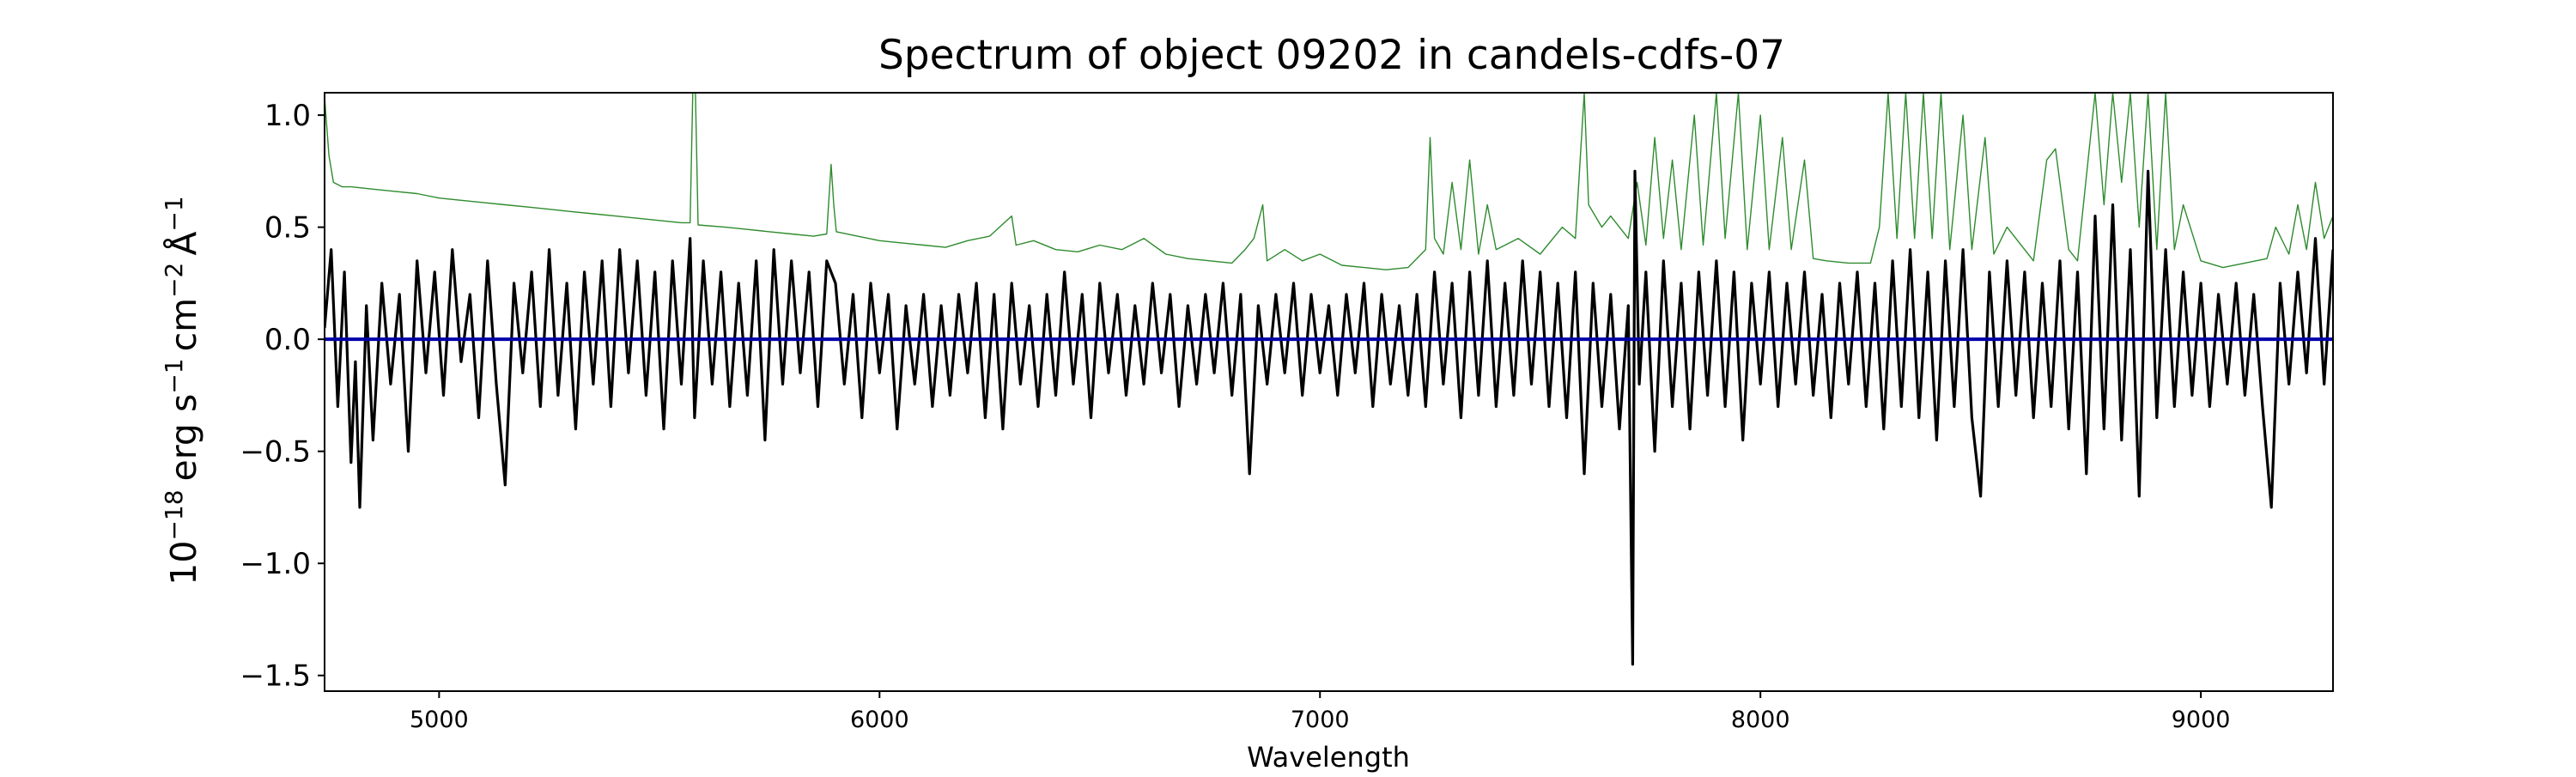 This screenshot has width=2576, height=777. What do you see at coordinates (287, 228) in the screenshot?
I see `y-tick-label: 0.5` at bounding box center [287, 228].